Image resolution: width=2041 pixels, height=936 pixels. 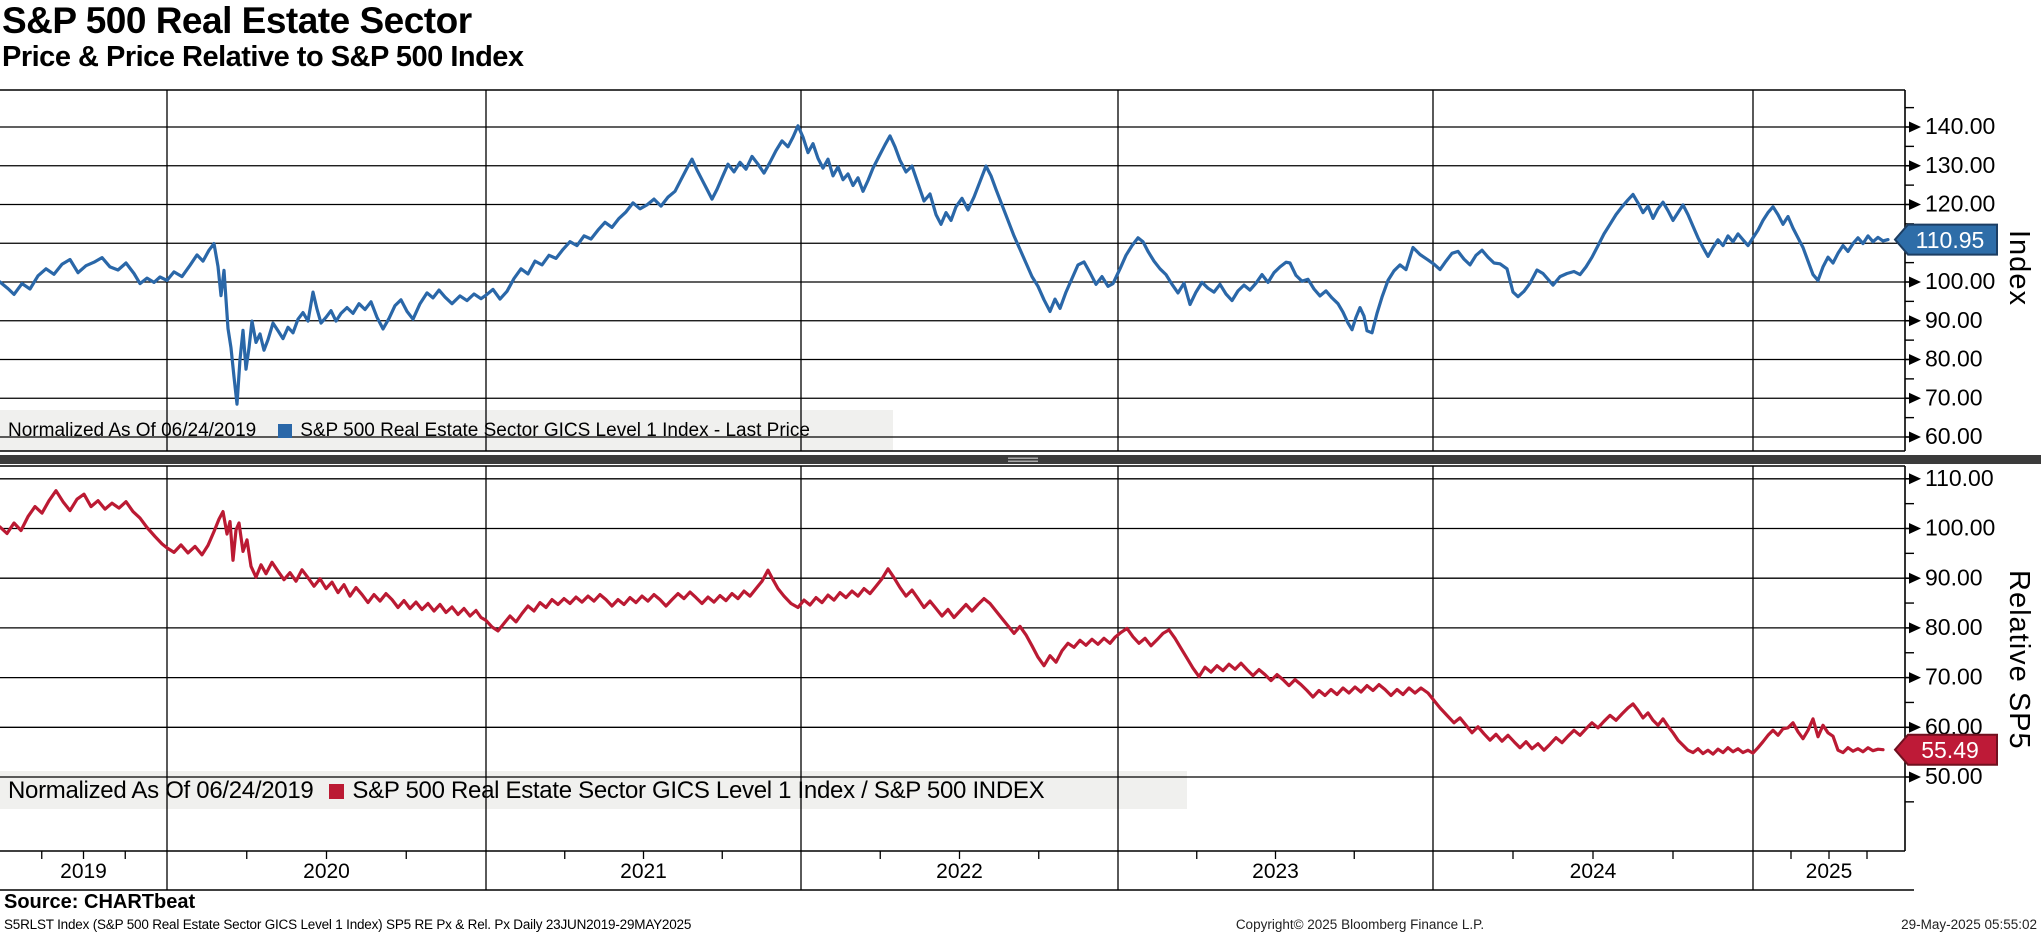 I want to click on chart-subtitle: Price & Price Relative to S&P 500 Index, so click(x=263, y=57).